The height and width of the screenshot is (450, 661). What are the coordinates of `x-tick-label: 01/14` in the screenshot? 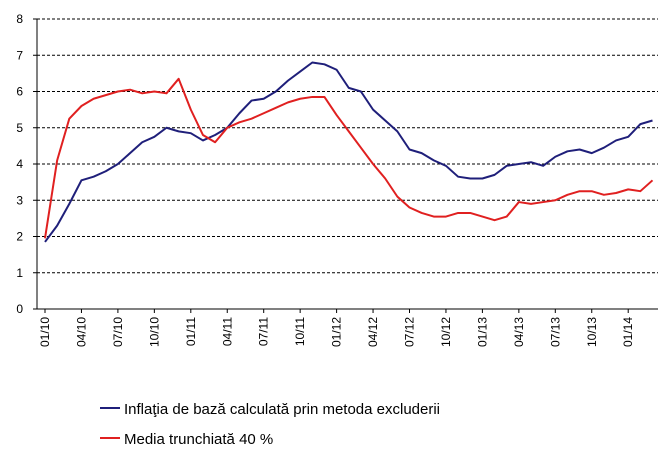 It's located at (628, 332).